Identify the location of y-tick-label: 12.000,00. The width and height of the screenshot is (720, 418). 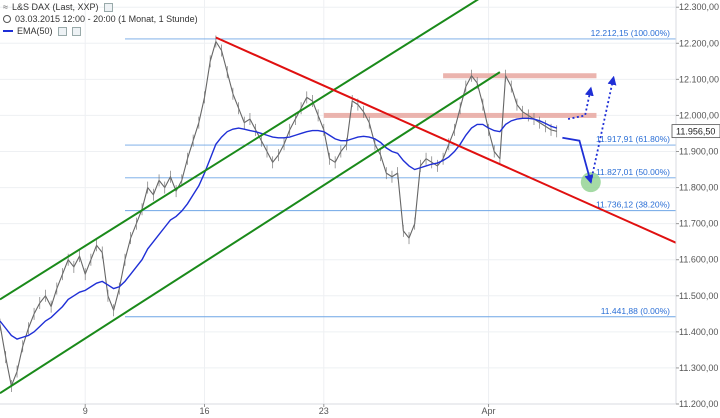
(699, 115).